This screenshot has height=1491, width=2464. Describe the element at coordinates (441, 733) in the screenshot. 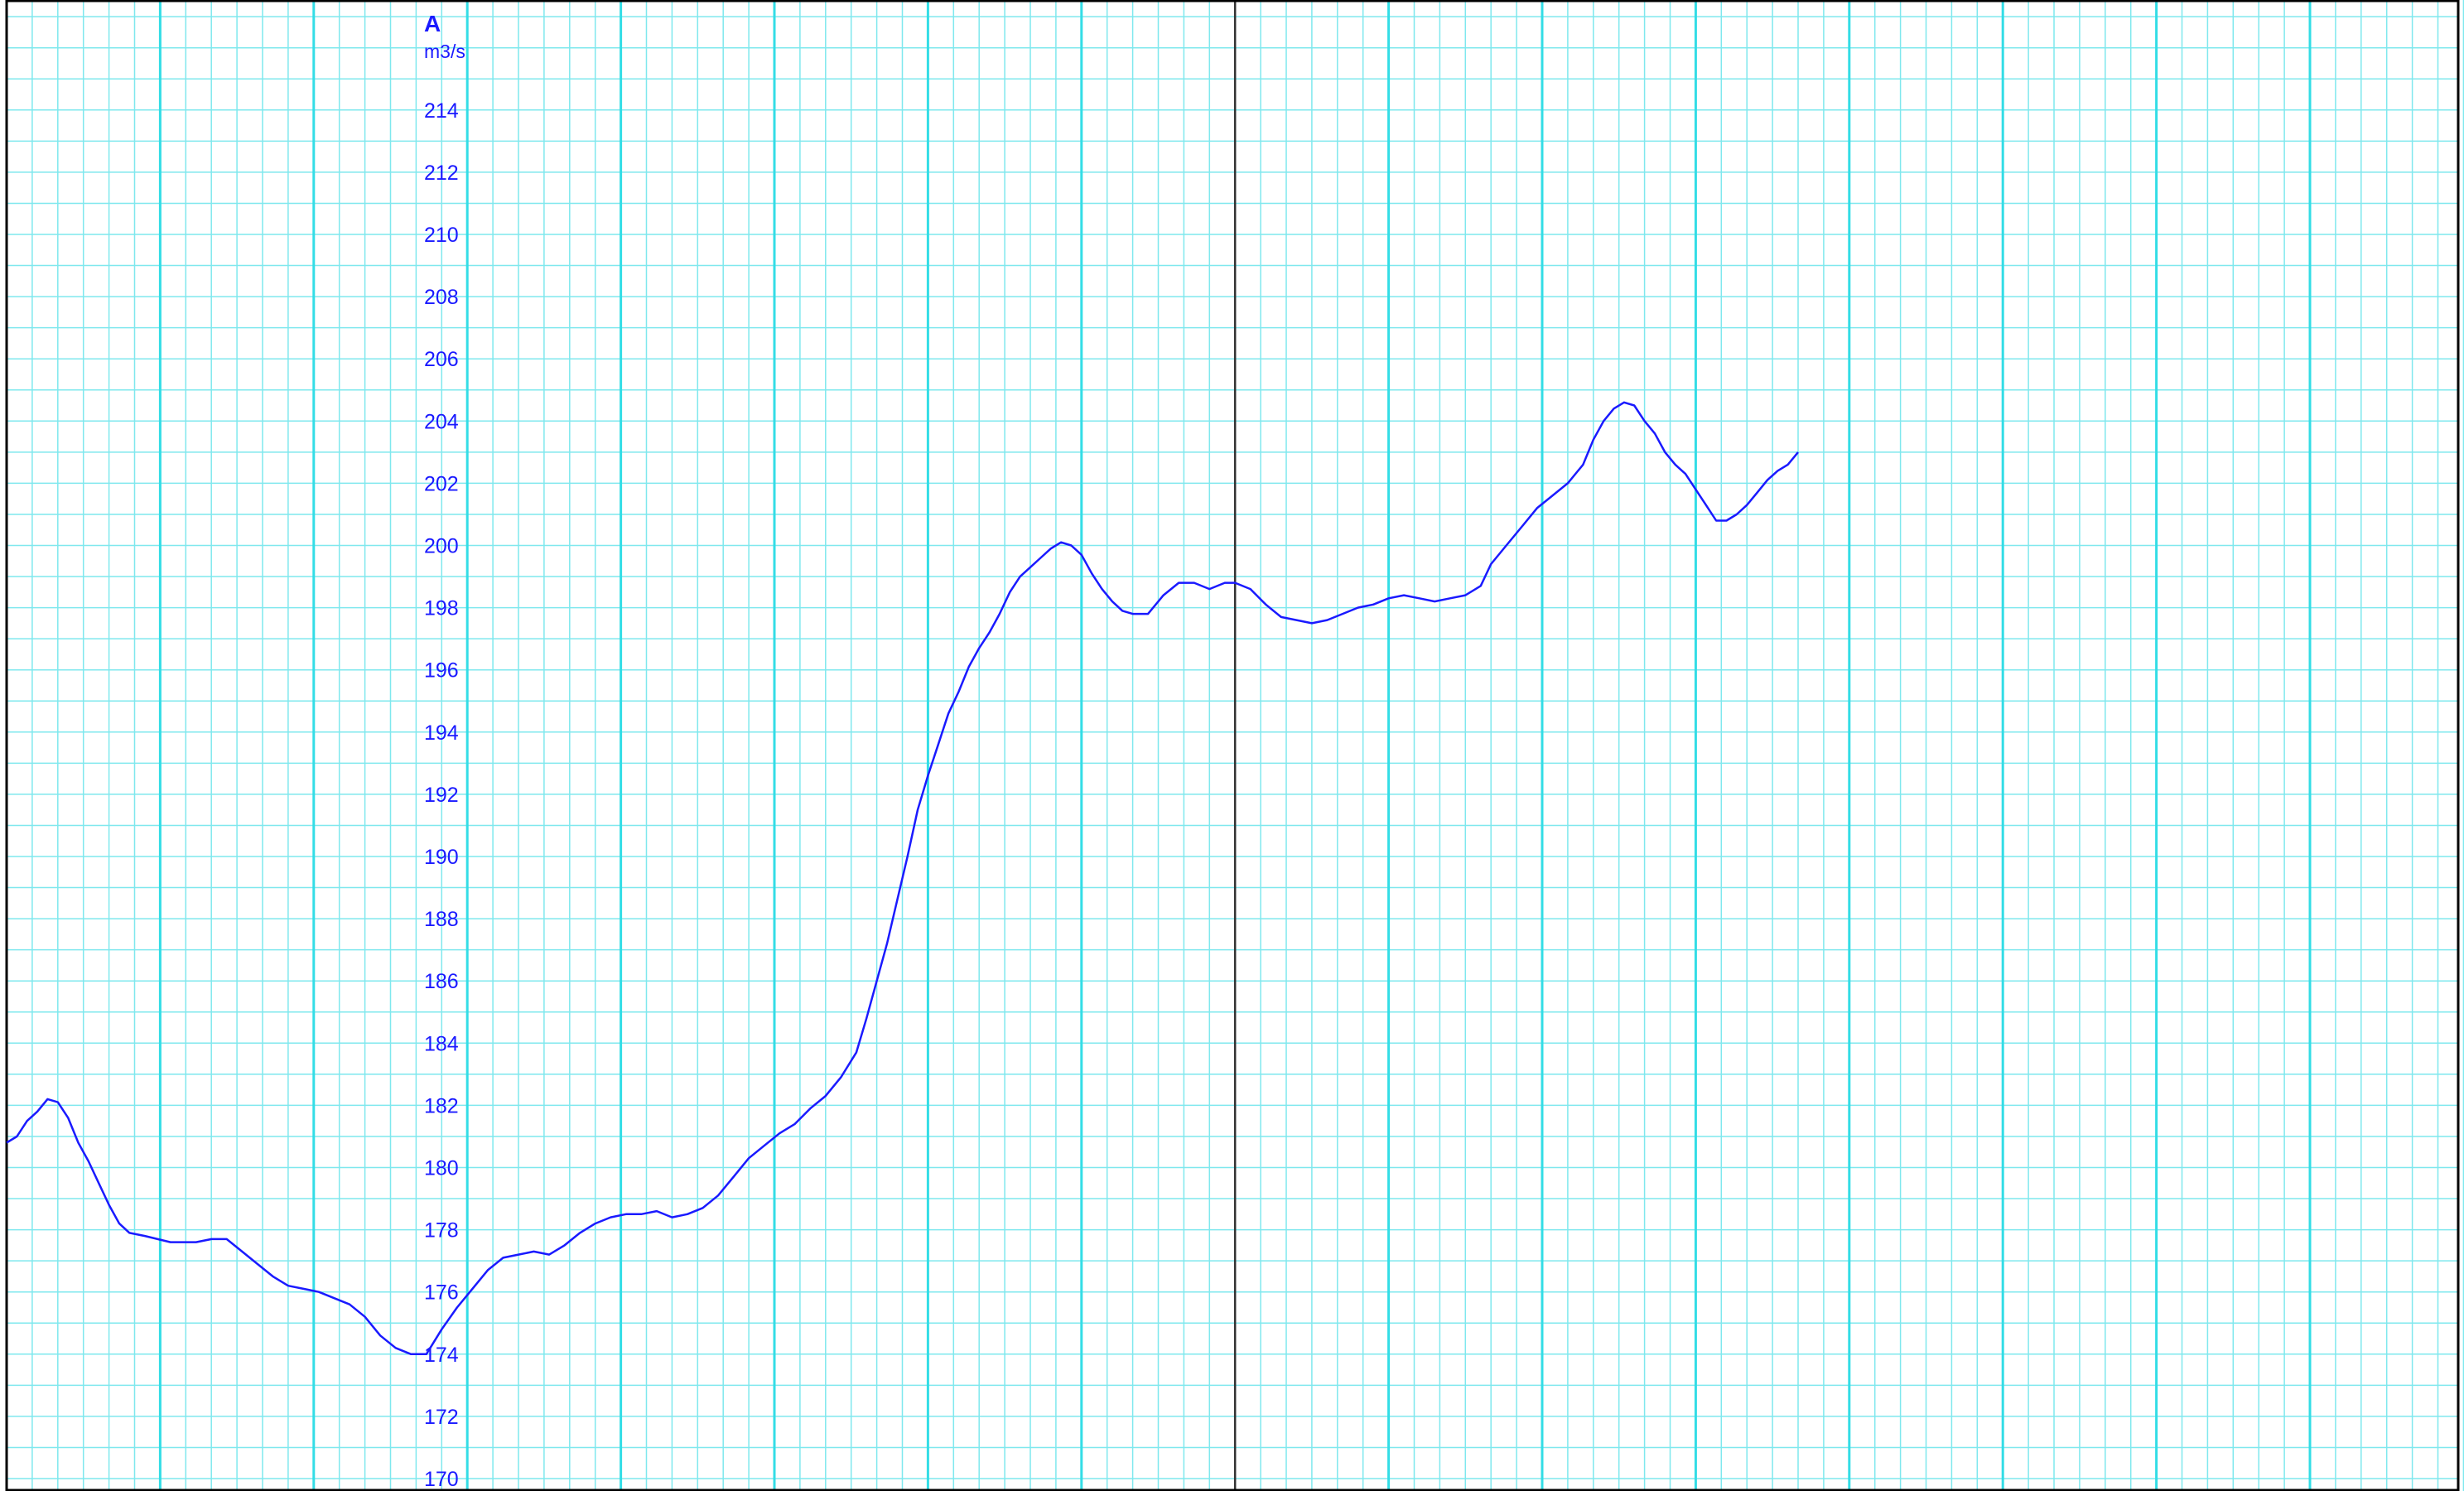

I see `y-tick-label: 194` at that location.